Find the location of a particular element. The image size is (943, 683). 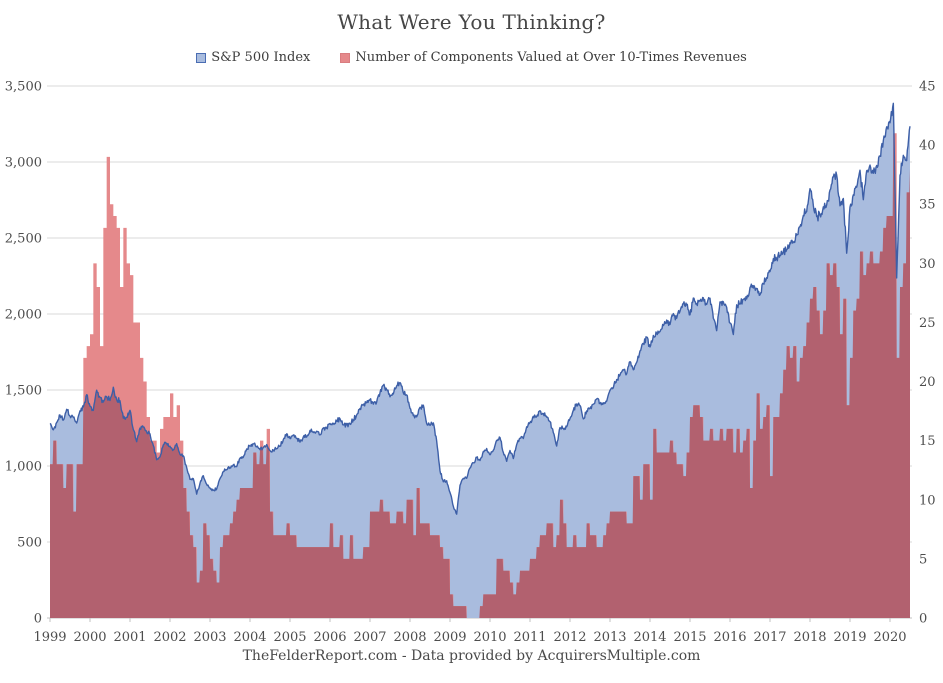

right-axis-tick-label: 20 is located at coordinates (927, 382).